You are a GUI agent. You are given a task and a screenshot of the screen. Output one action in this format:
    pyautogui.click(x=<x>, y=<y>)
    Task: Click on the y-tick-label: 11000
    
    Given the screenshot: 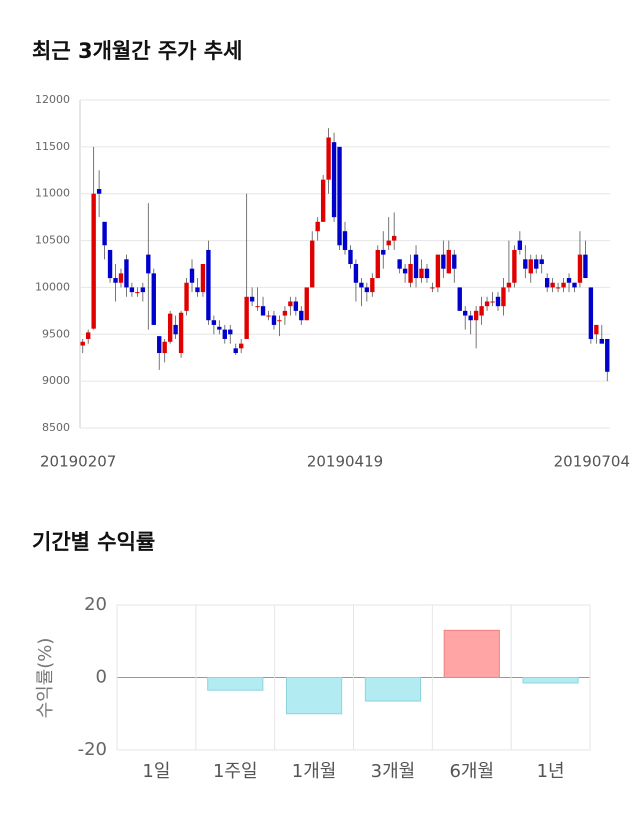 What is the action you would take?
    pyautogui.click(x=52, y=193)
    